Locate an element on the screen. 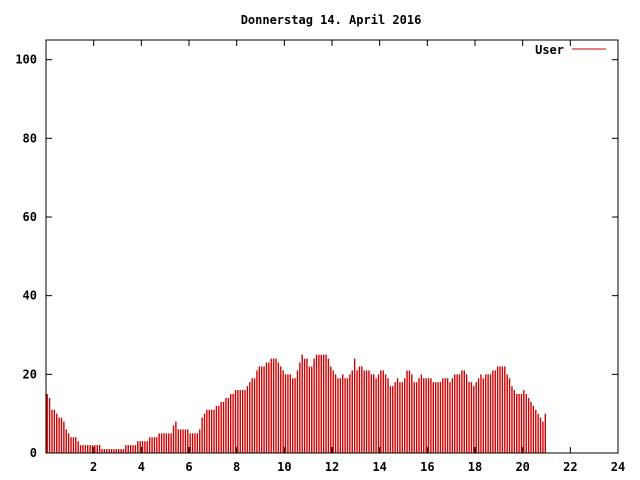  x-tick-label: 2 is located at coordinates (93, 467).